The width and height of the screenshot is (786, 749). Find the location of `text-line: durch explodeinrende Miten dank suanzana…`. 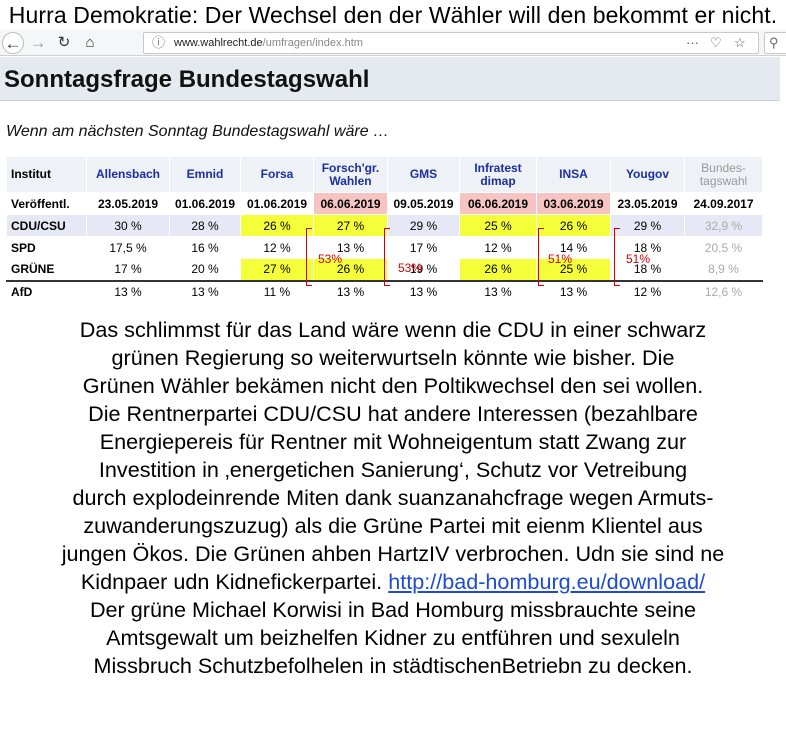

text-line: durch explodeinrende Miten dank suanzana… is located at coordinates (393, 497).